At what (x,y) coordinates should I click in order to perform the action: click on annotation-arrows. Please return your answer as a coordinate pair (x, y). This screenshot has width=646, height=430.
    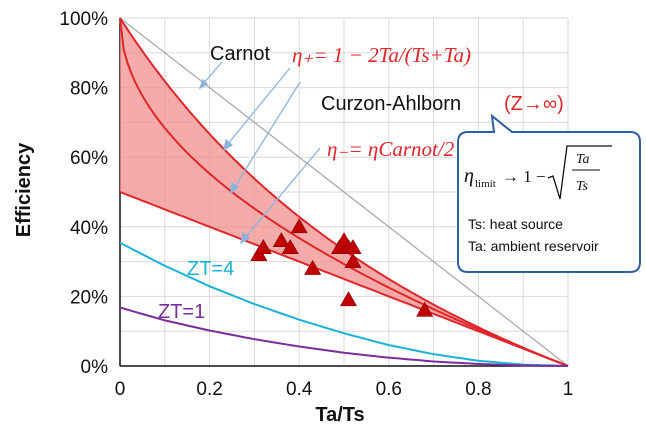
    Looking at the image, I should click on (259, 153).